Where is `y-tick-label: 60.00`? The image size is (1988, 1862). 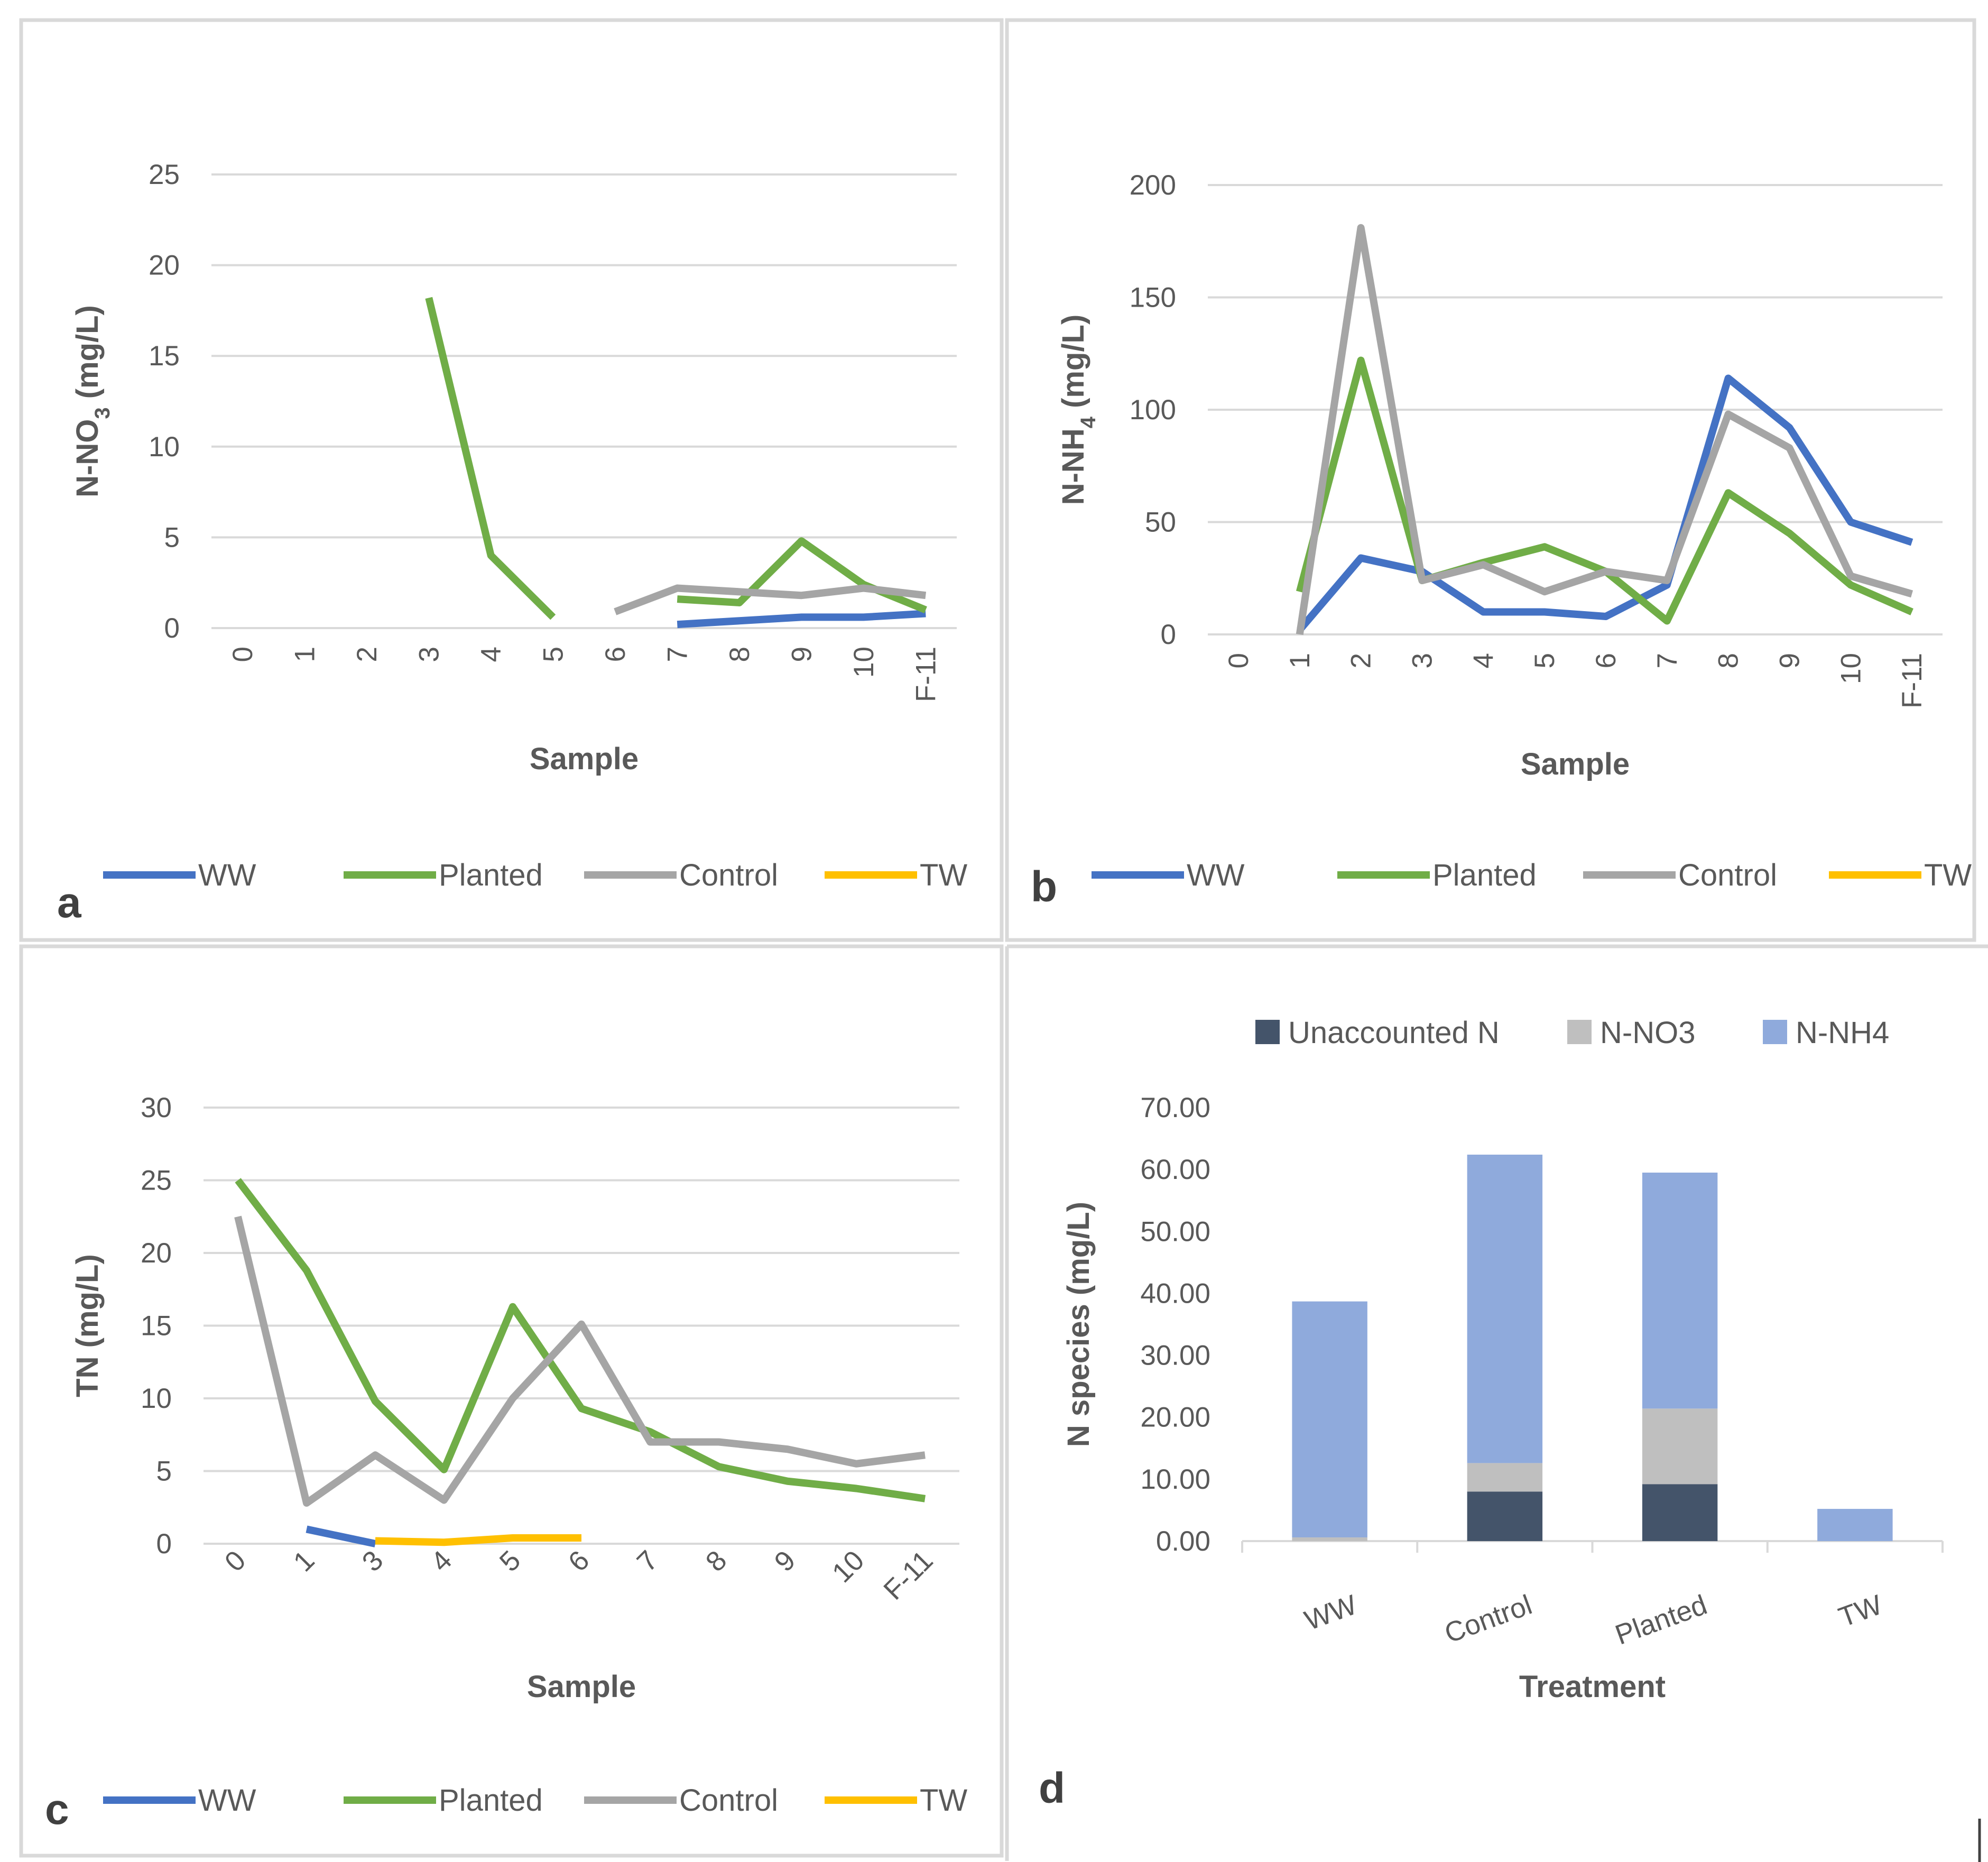
y-tick-label: 60.00 is located at coordinates (1175, 1169).